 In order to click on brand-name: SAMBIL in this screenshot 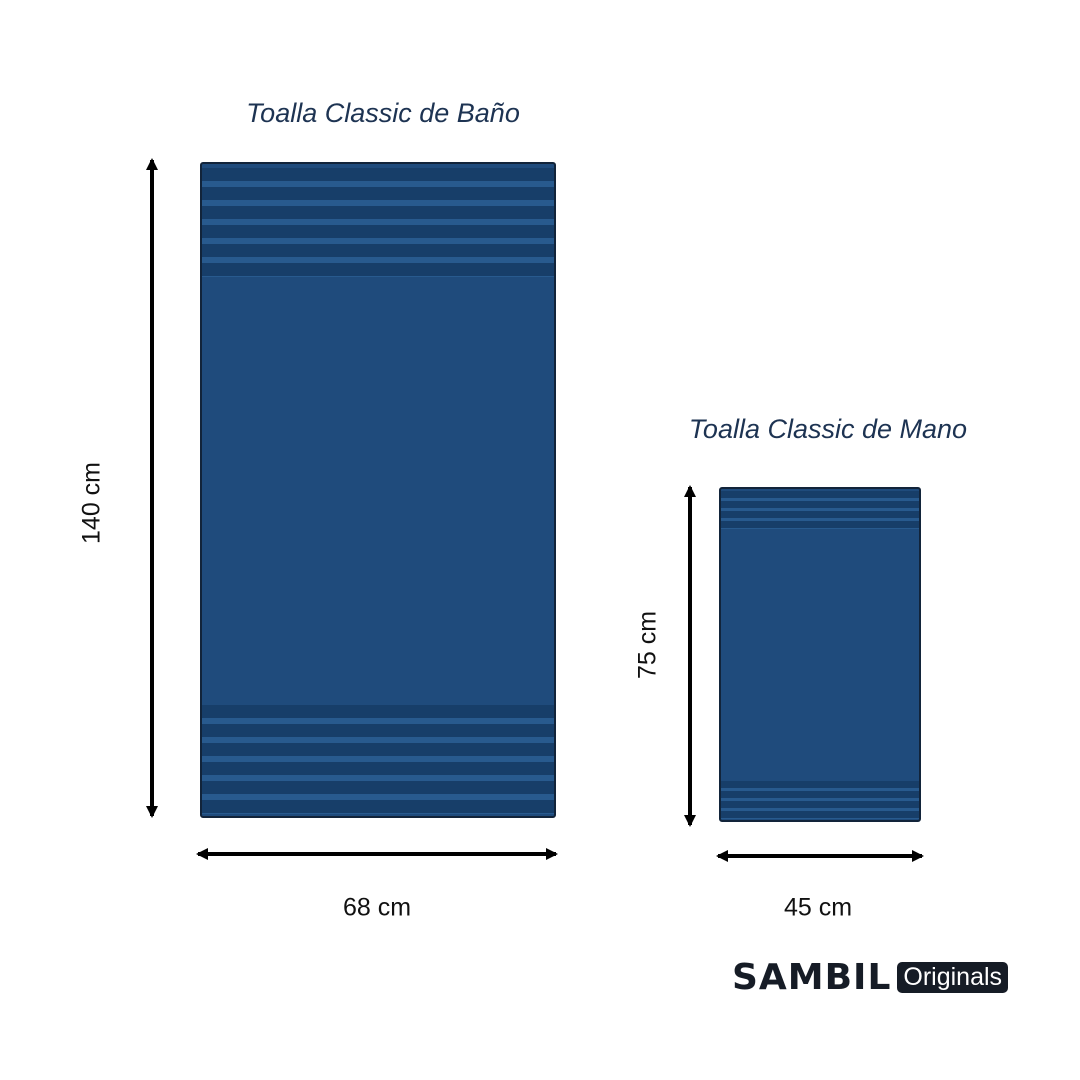, I will do `click(812, 977)`.